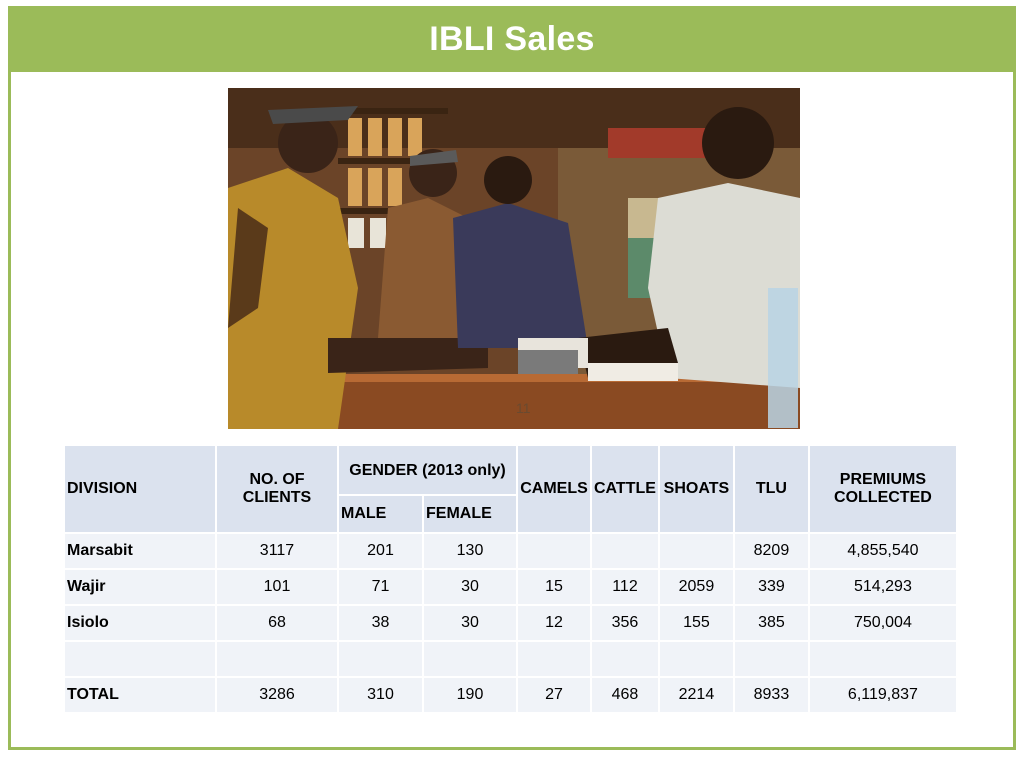  Describe the element at coordinates (470, 695) in the screenshot. I see `total-female: 190` at that location.